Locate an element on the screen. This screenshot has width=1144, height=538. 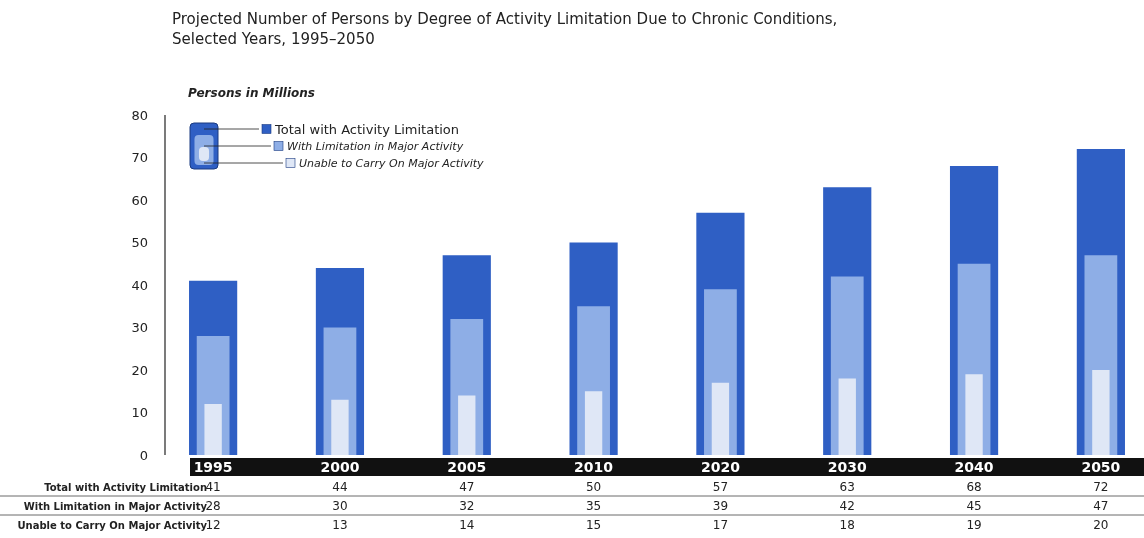
x-tick-label: 2020 is located at coordinates (720, 467).